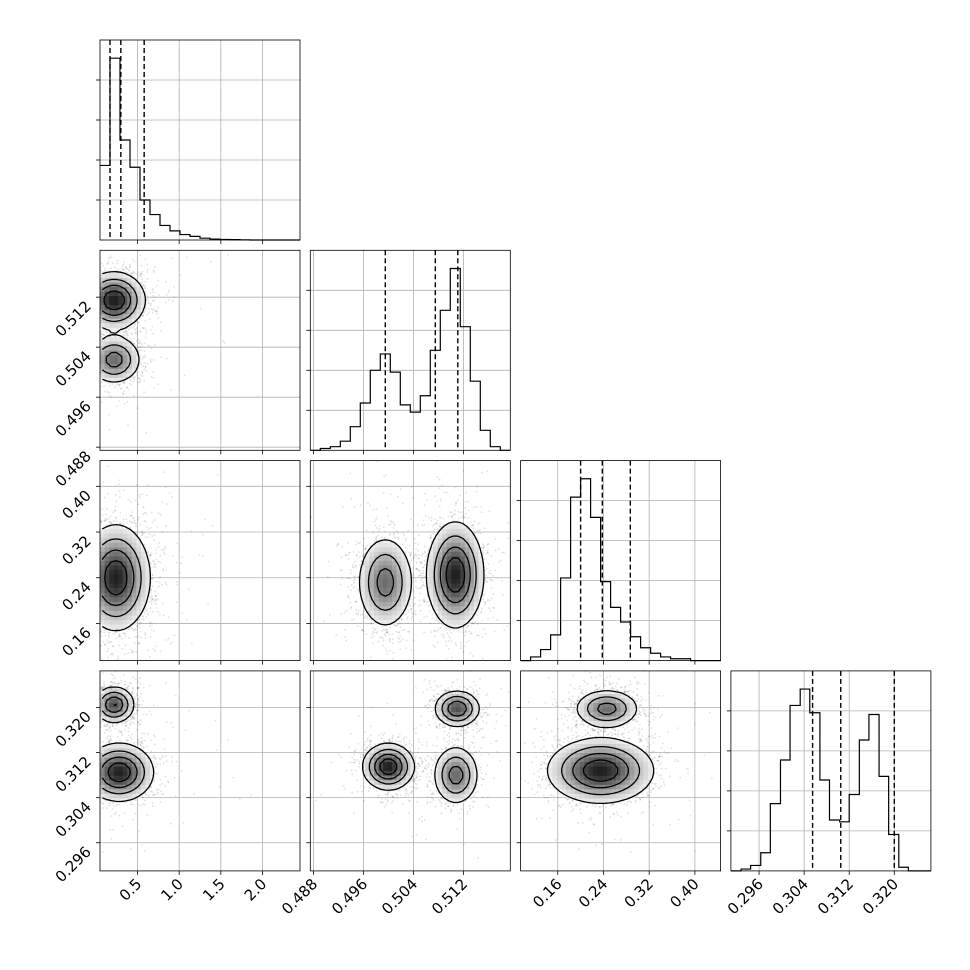 Image resolution: width=970 pixels, height=970 pixels. I want to click on pair-y-tick-label: 0.504, so click(73, 368).